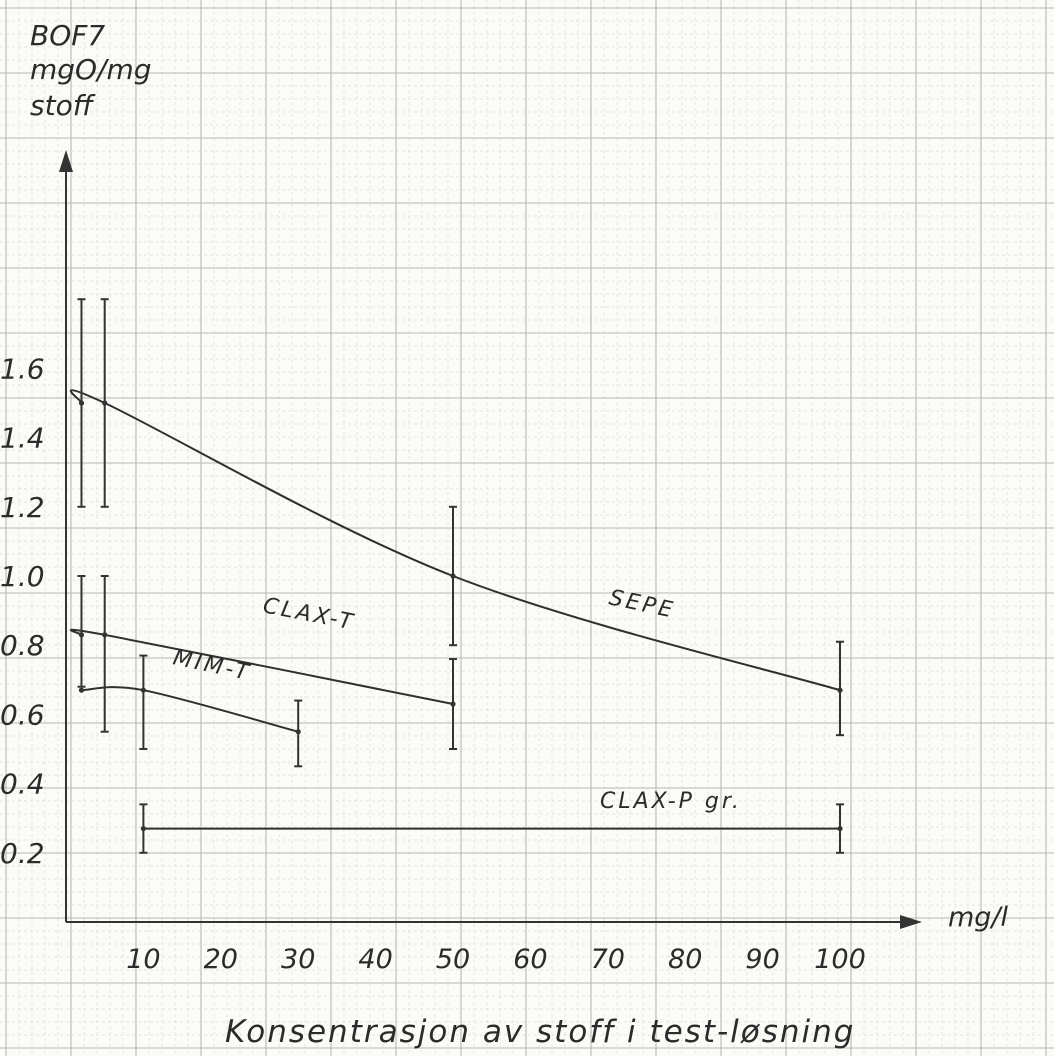 This screenshot has height=1056, width=1054. What do you see at coordinates (22, 714) in the screenshot?
I see `y-tick-label: 0.6` at bounding box center [22, 714].